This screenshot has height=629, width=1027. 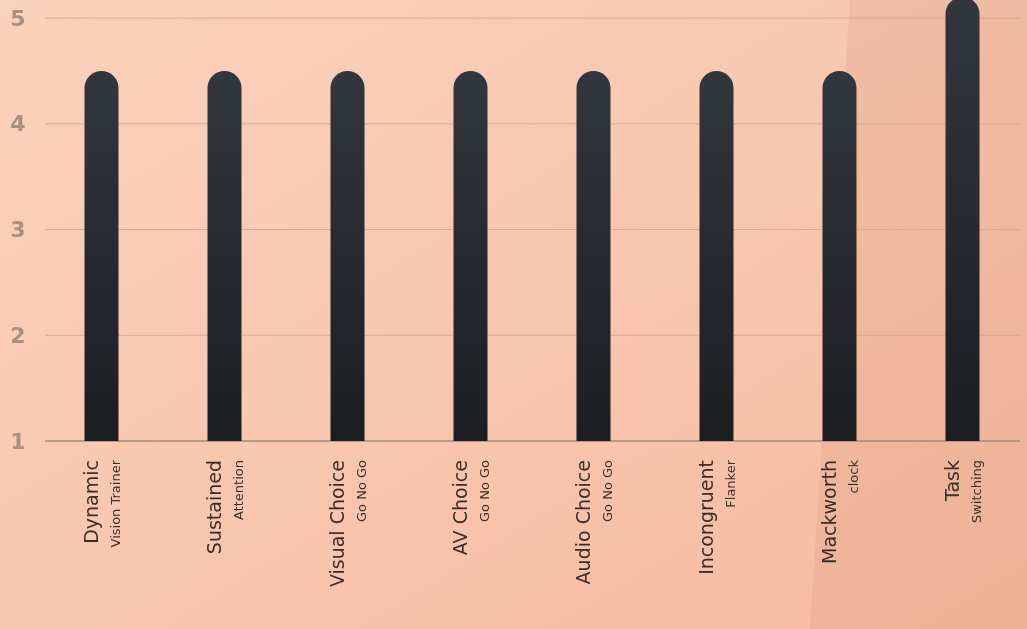 What do you see at coordinates (716, 517) in the screenshot?
I see `x-tick-label: Incongruent Flanker` at bounding box center [716, 517].